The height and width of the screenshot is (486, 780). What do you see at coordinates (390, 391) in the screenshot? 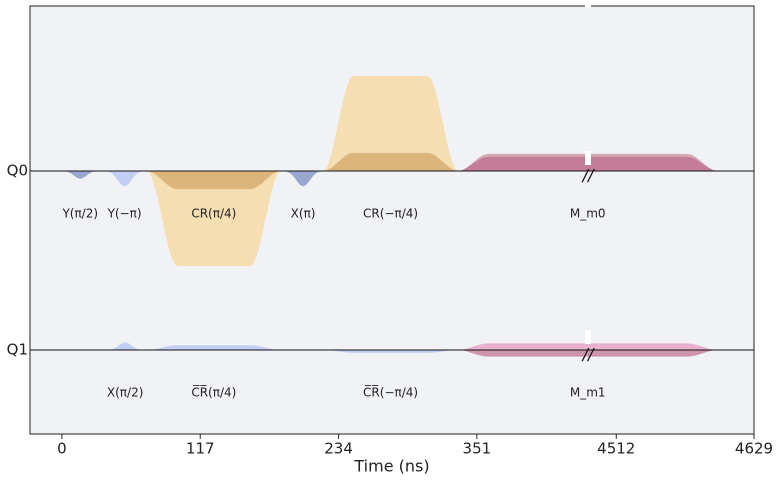
I see `pulse-label: C̅R̅(−π/4)` at bounding box center [390, 391].